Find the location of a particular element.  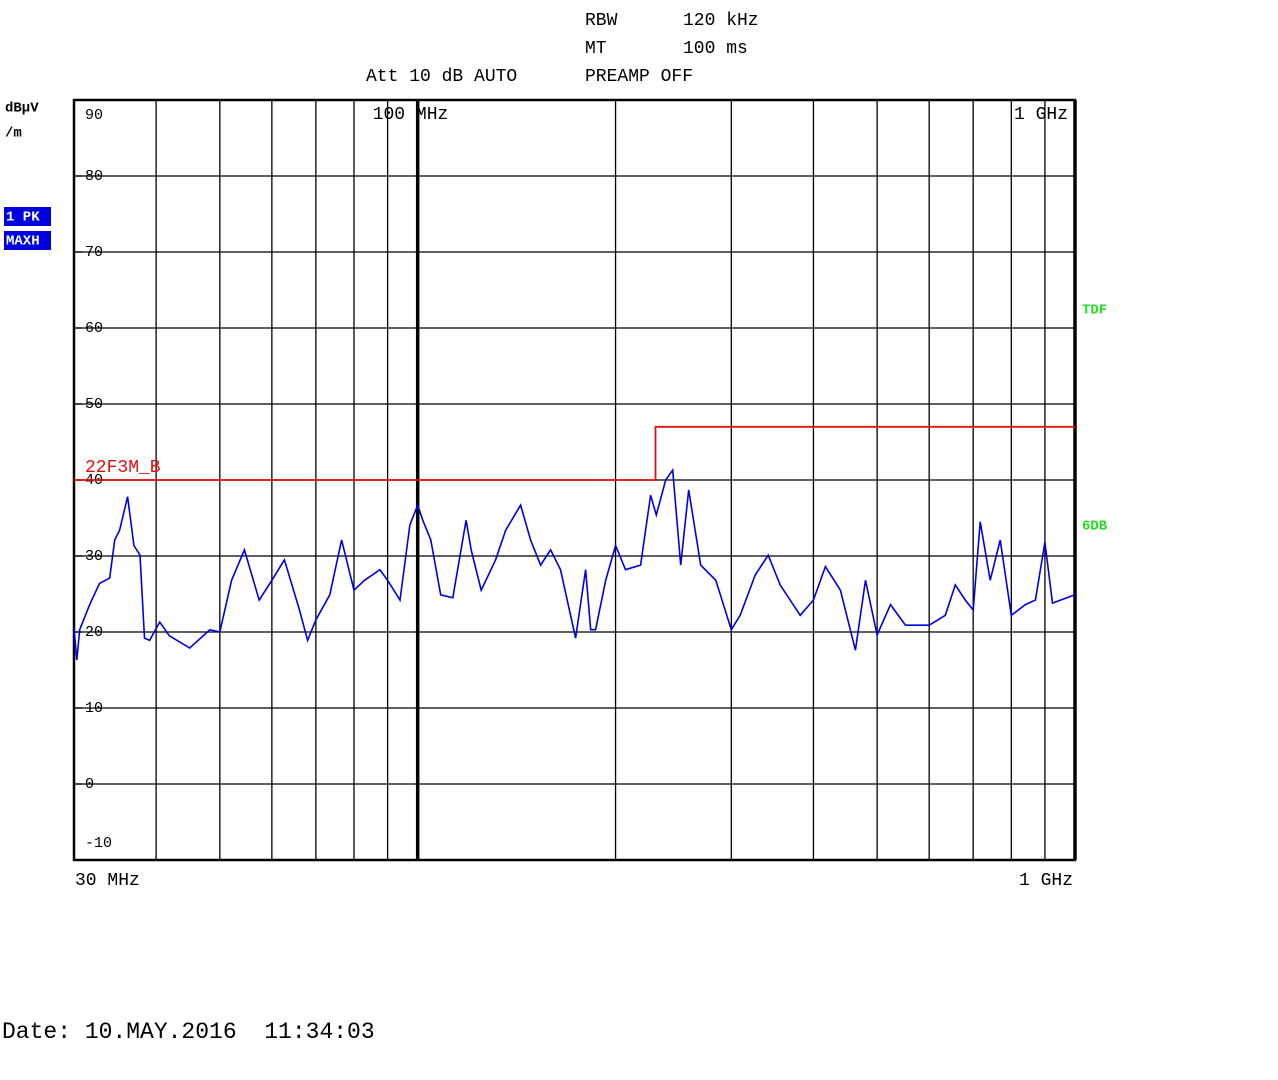

y-tick-label: 0 is located at coordinates (89, 784).